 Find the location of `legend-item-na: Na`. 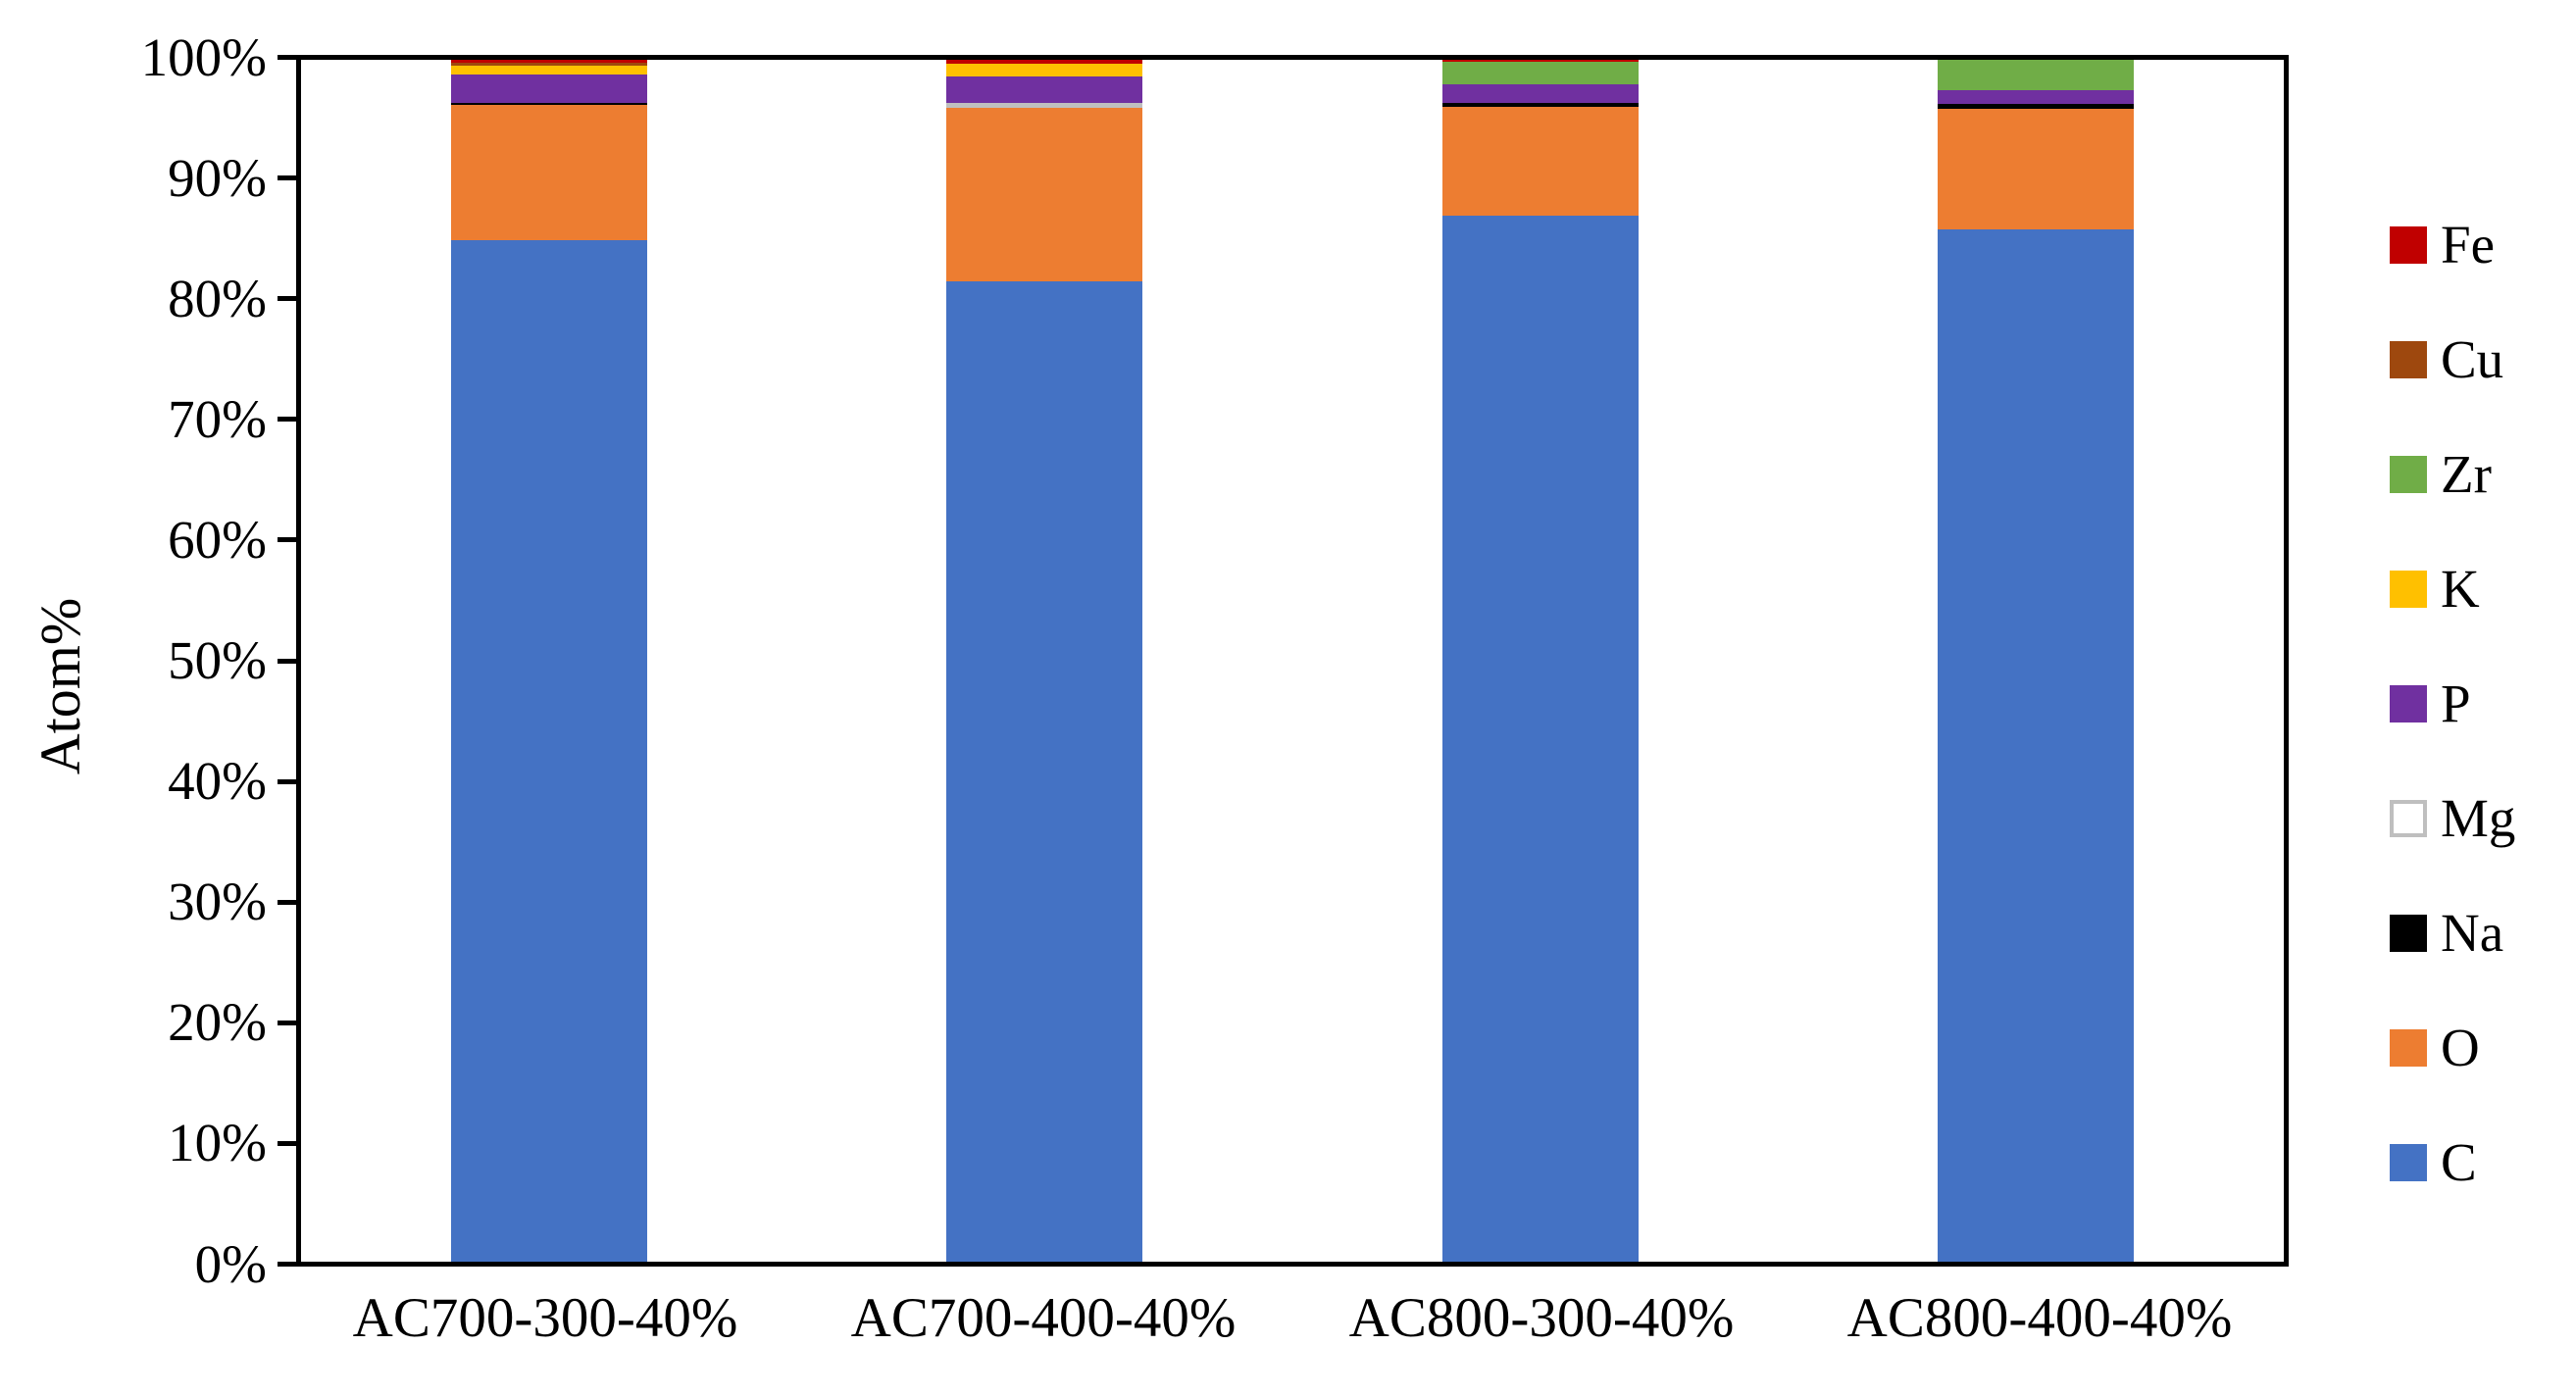

legend-item-na: Na is located at coordinates (2452, 933).